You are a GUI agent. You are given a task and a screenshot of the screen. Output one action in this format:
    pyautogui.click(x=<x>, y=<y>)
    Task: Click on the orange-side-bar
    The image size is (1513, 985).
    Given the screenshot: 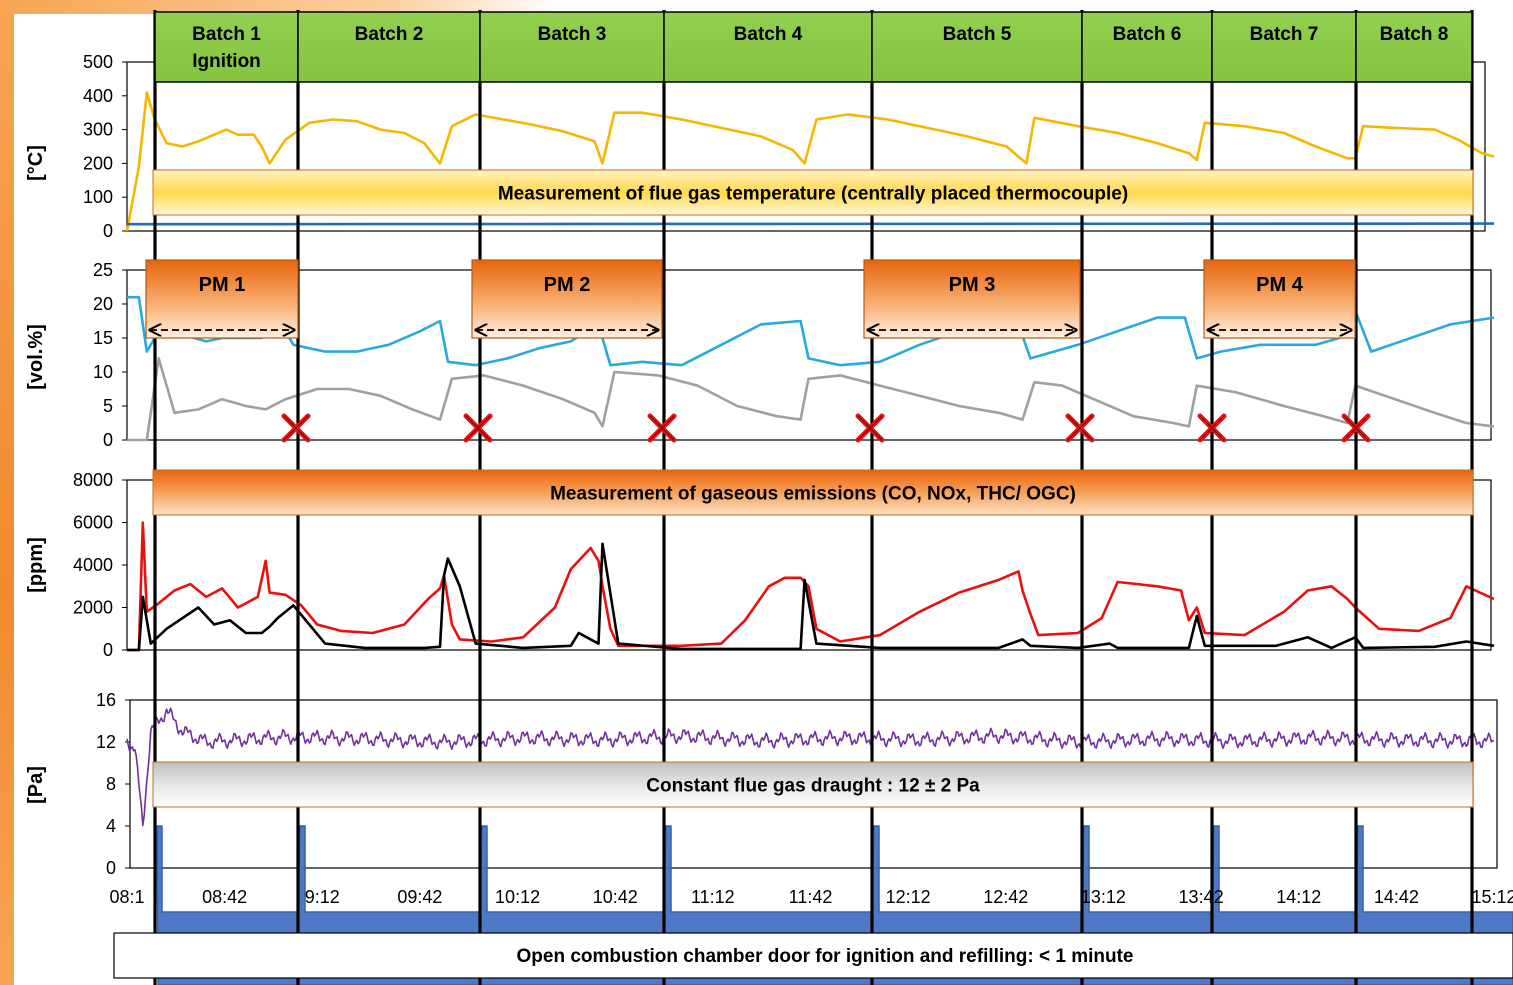 What is the action you would take?
    pyautogui.click(x=7, y=492)
    